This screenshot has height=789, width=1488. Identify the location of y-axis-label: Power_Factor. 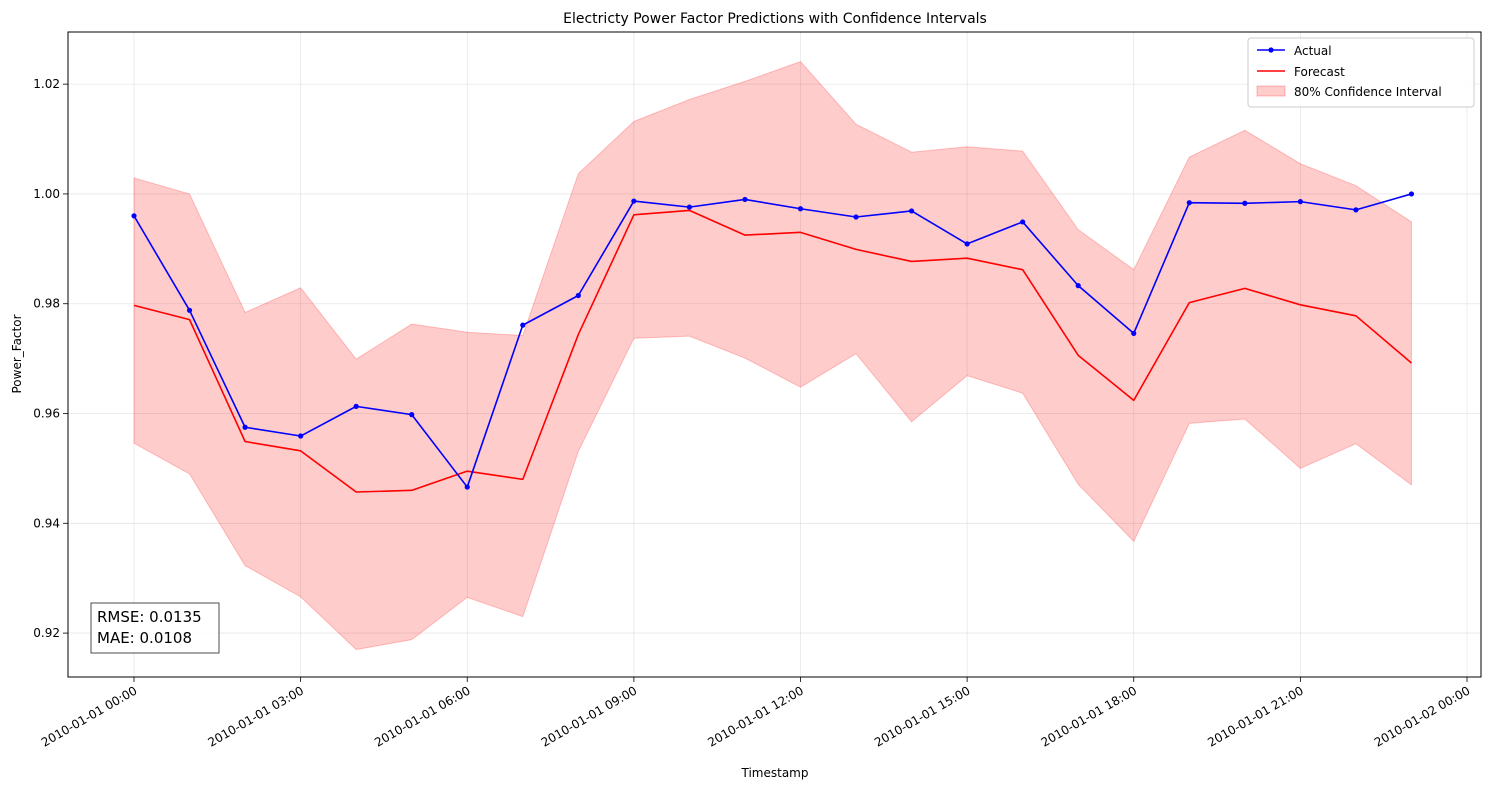
(17, 353).